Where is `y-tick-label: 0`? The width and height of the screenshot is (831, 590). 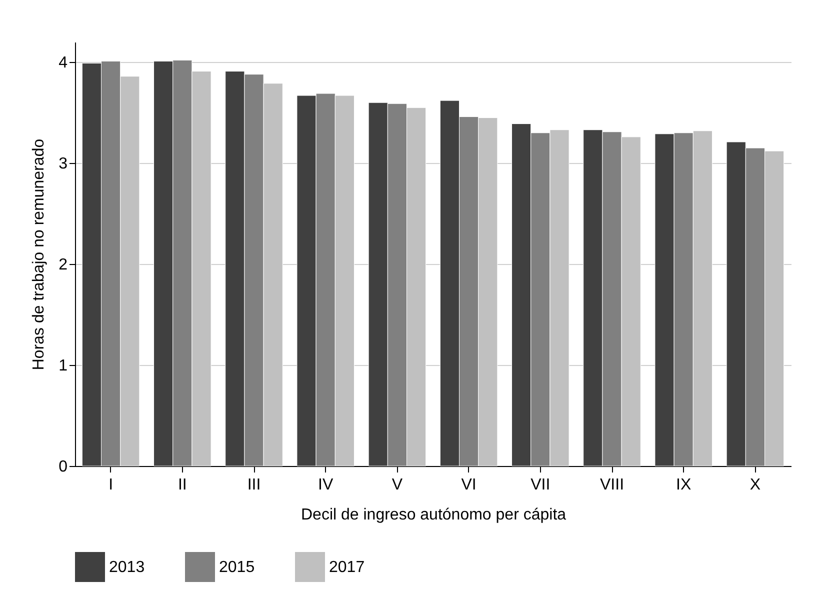 y-tick-label: 0 is located at coordinates (63, 467).